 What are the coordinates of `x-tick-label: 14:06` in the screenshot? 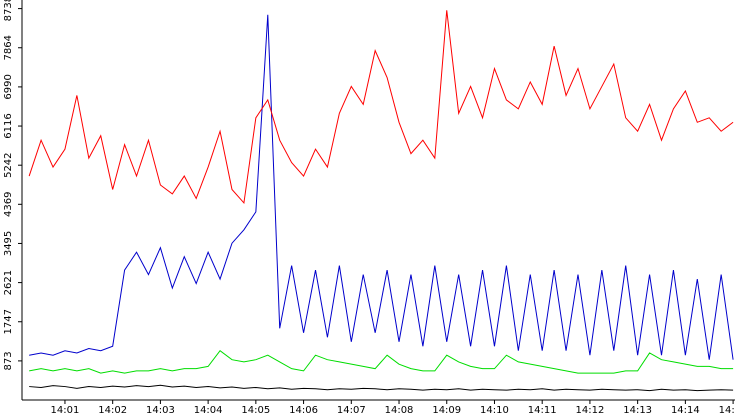 It's located at (303, 410).